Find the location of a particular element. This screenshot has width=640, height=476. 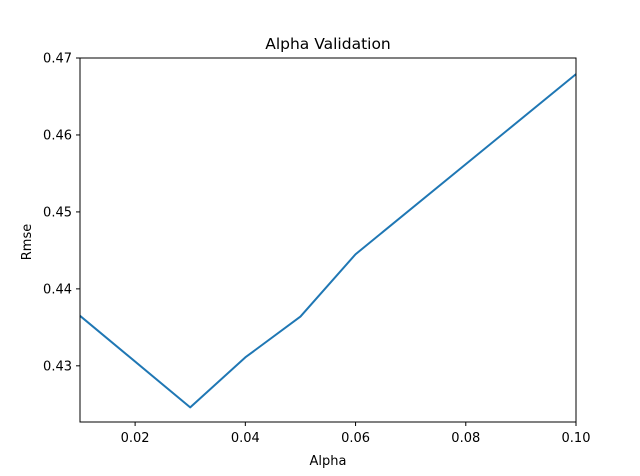

x-tick-label: 0.02 is located at coordinates (135, 438).